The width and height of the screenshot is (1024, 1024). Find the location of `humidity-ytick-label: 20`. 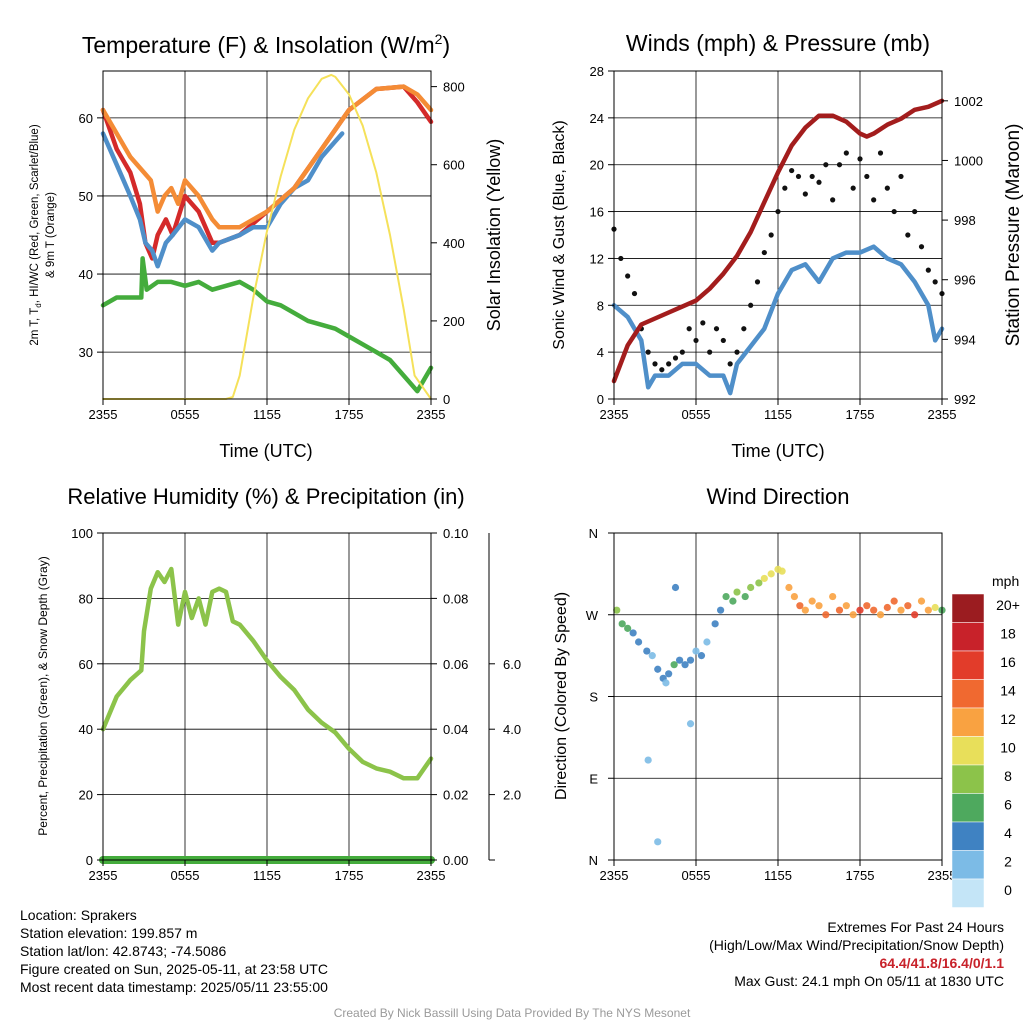

humidity-ytick-label: 20 is located at coordinates (86, 795).